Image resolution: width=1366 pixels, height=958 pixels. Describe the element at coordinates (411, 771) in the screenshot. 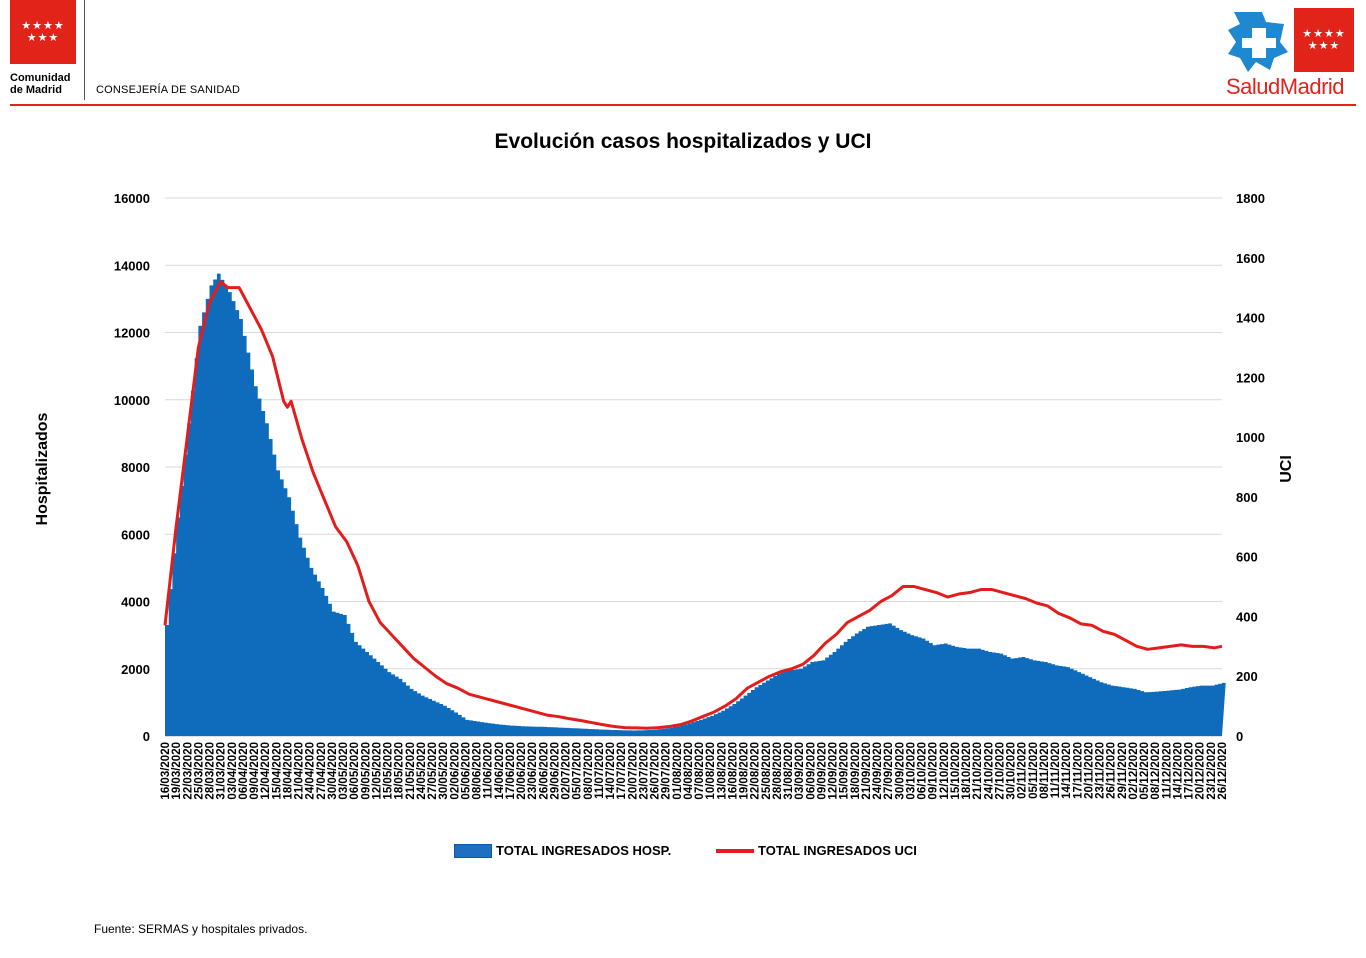

I see `x-tick-label: 21/05/2020` at that location.